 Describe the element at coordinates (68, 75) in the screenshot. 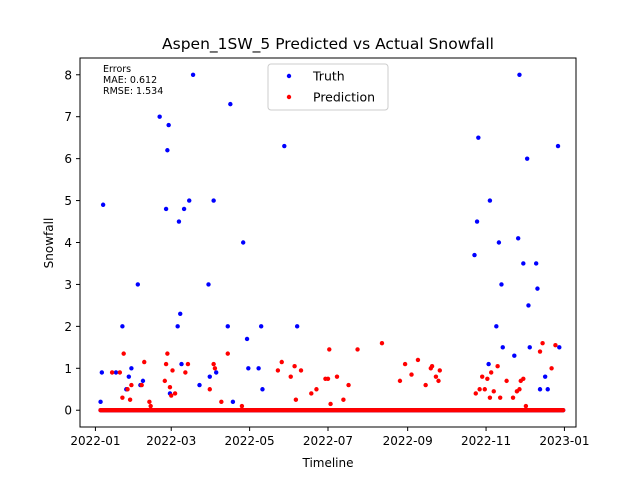

I see `y-tick-label: 8` at that location.